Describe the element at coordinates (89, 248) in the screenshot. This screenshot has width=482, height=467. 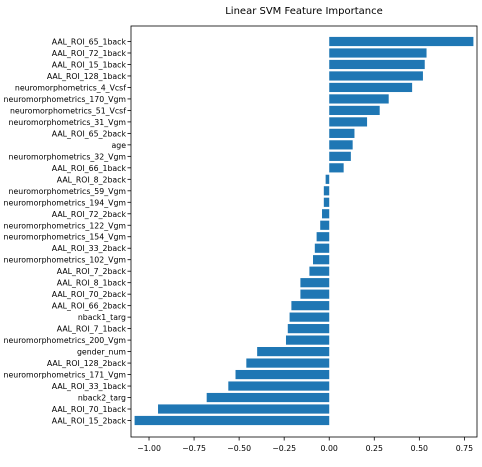
I see `y-tick-label: AAL_ROI_33_2back` at that location.